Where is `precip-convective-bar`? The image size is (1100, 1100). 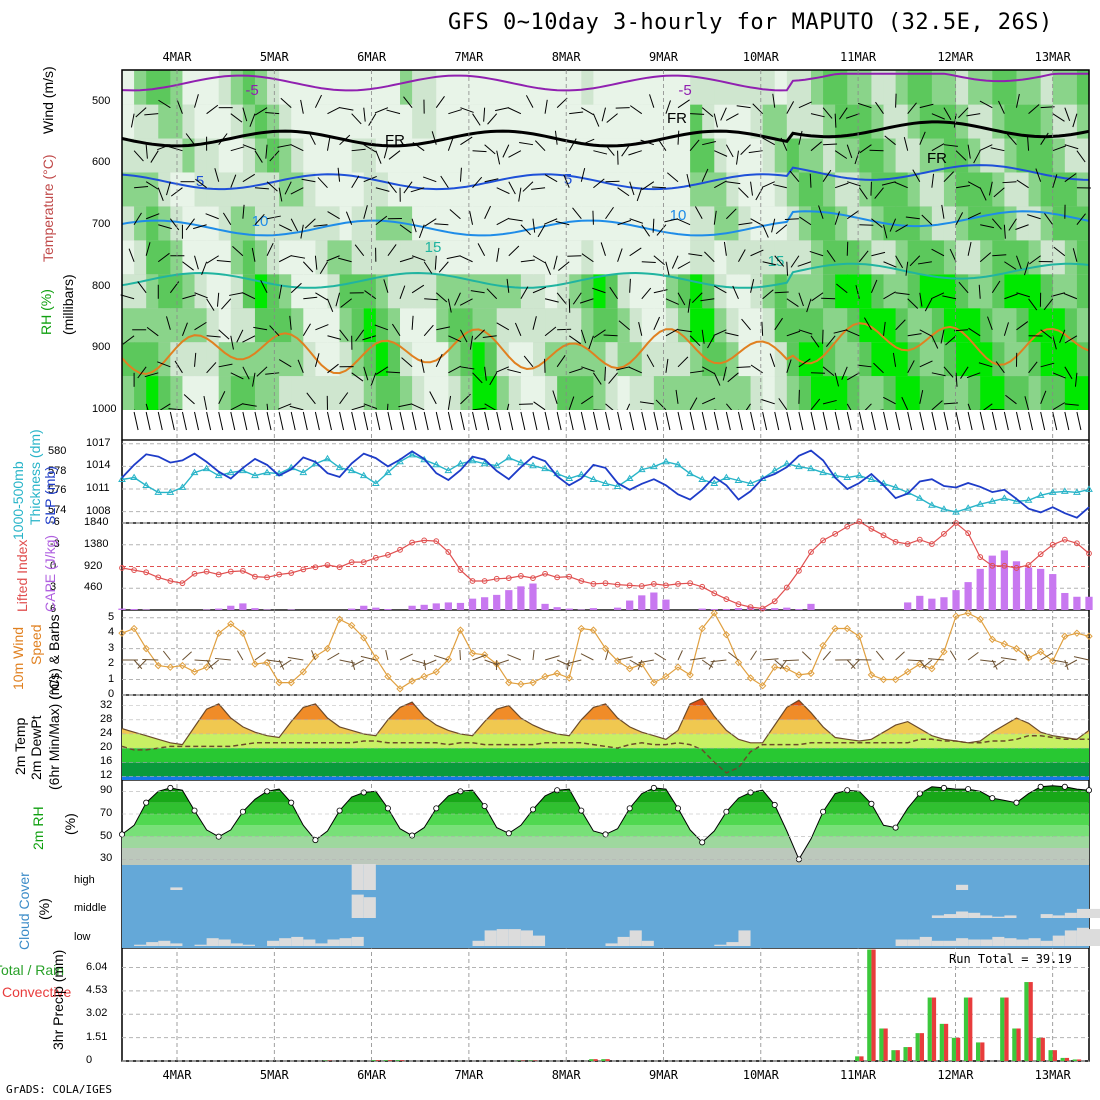 precip-convective-bar is located at coordinates (1030, 1021).